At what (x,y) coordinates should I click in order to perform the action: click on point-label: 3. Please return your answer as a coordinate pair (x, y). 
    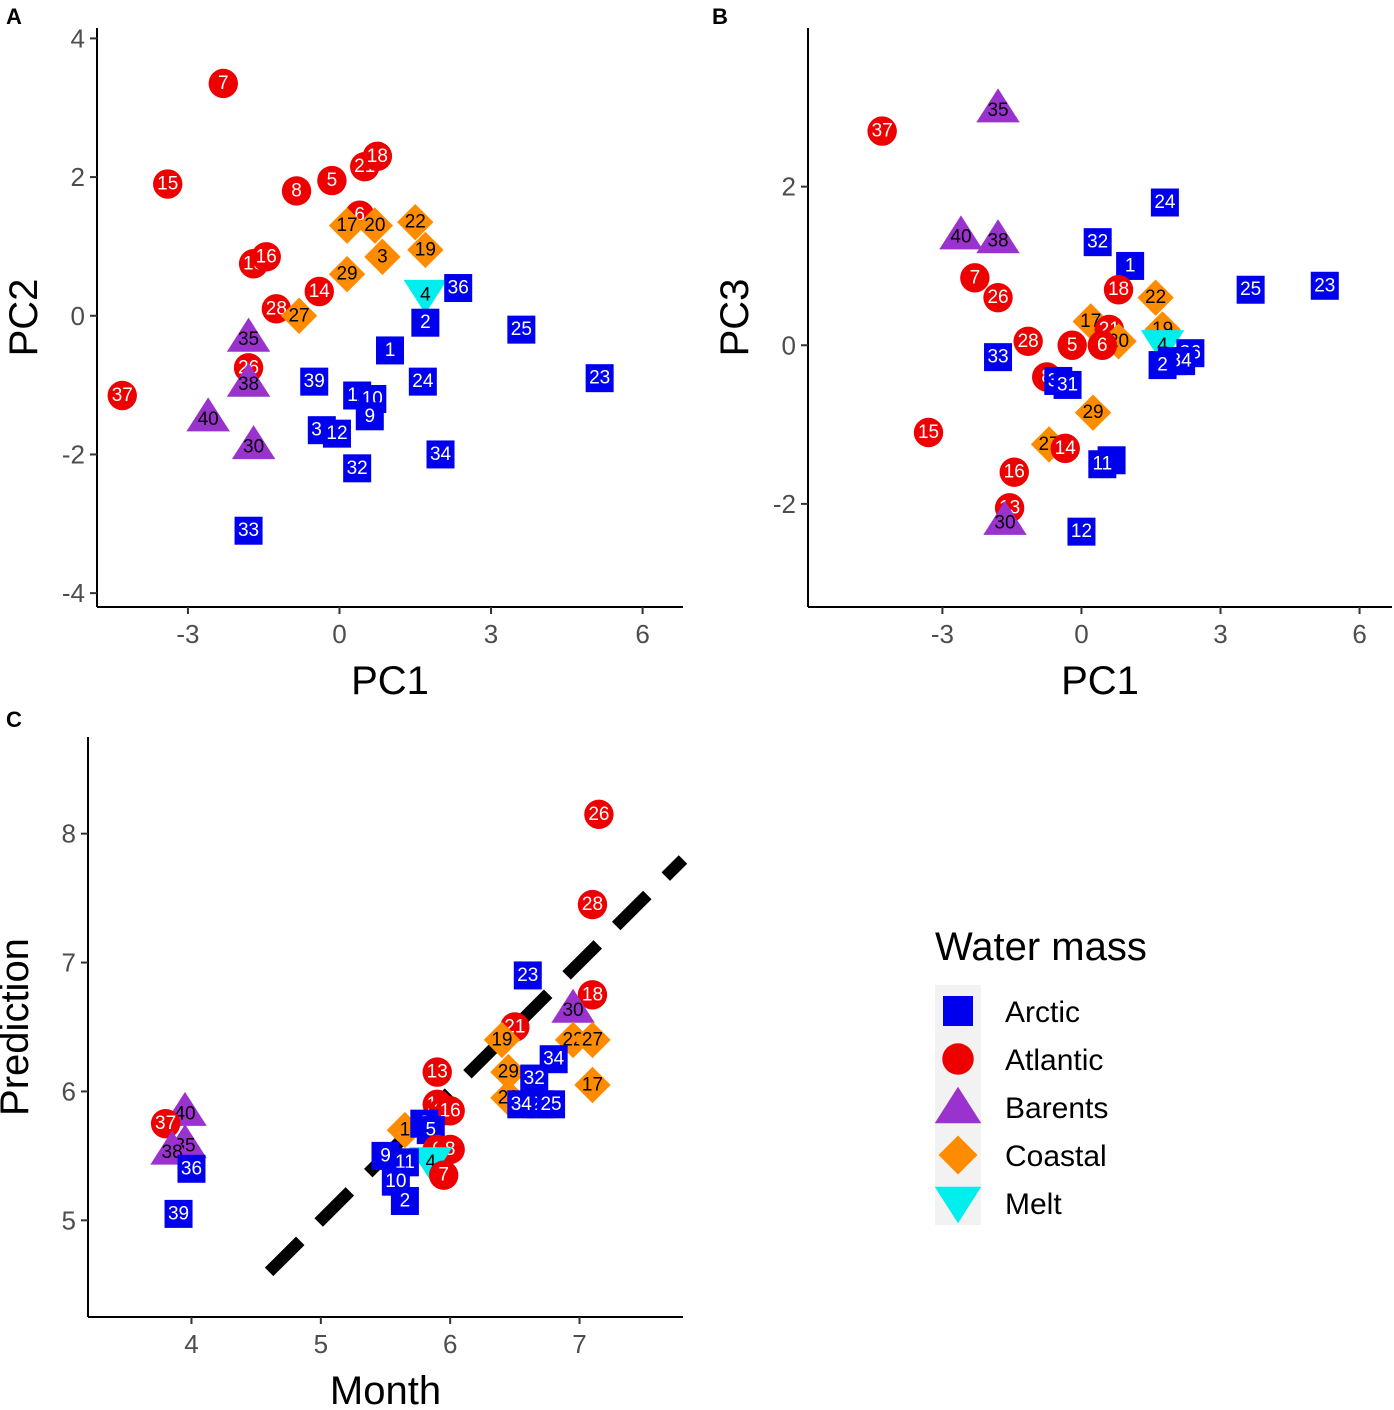
    Looking at the image, I should click on (382, 256).